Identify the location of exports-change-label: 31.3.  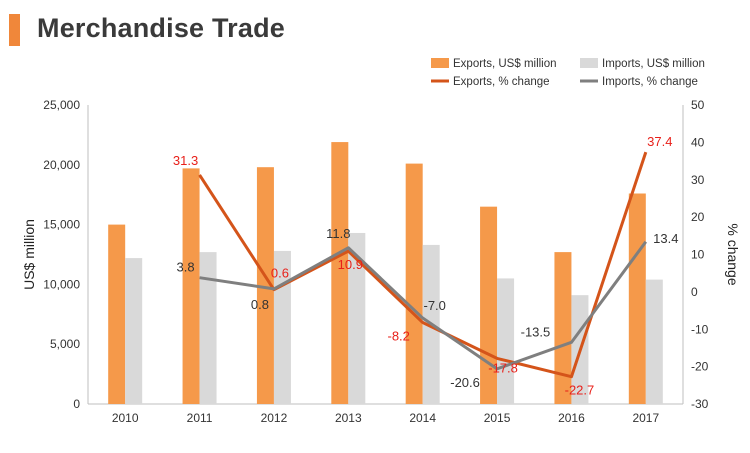
(185, 160).